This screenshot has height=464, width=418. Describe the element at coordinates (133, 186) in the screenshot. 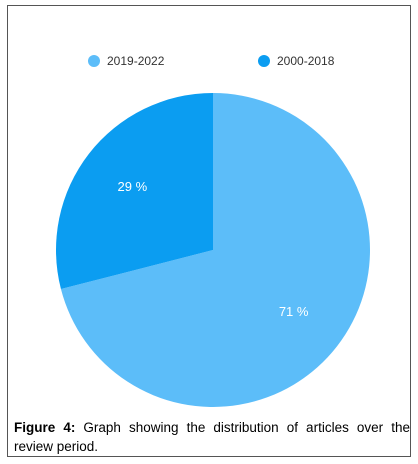

I see `value-label: 29 %` at that location.